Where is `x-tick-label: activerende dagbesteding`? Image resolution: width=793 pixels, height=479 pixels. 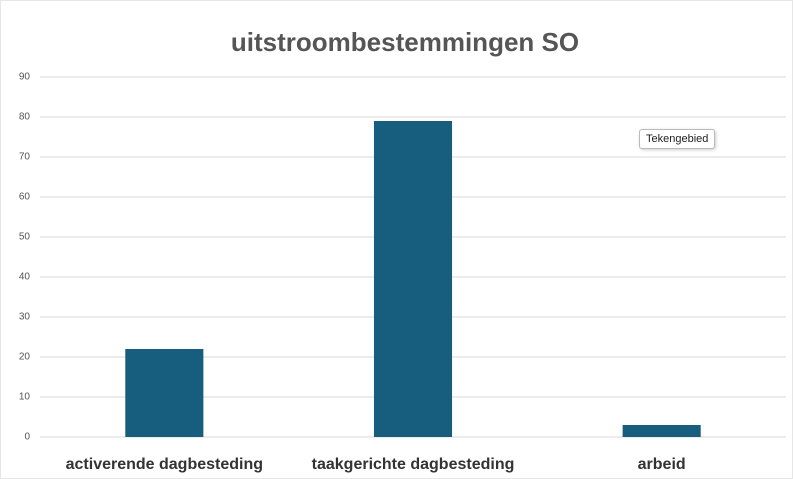 x-tick-label: activerende dagbesteding is located at coordinates (164, 464).